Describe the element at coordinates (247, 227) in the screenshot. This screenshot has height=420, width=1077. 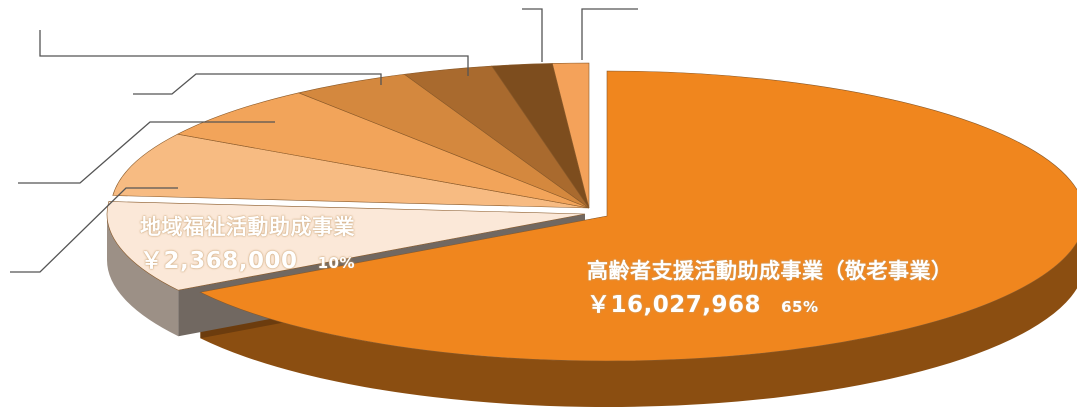
I see `slice-category-community-welfare: 地域福祉活動助成事業` at that location.